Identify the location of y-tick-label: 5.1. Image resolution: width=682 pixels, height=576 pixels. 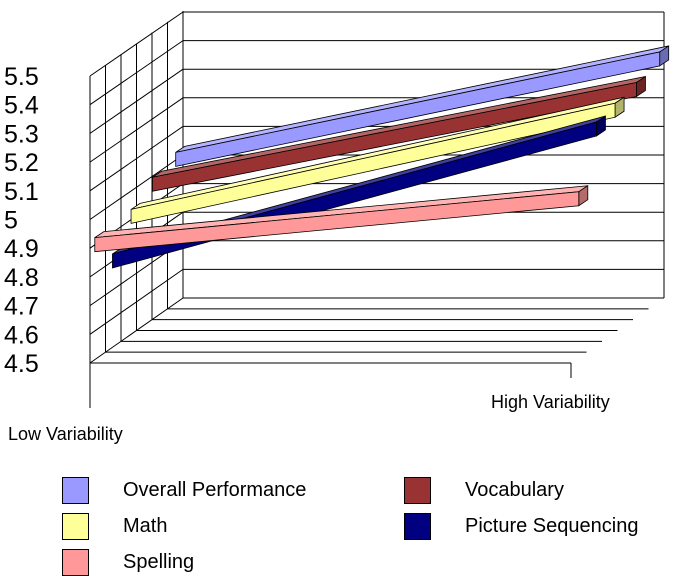
(21, 192).